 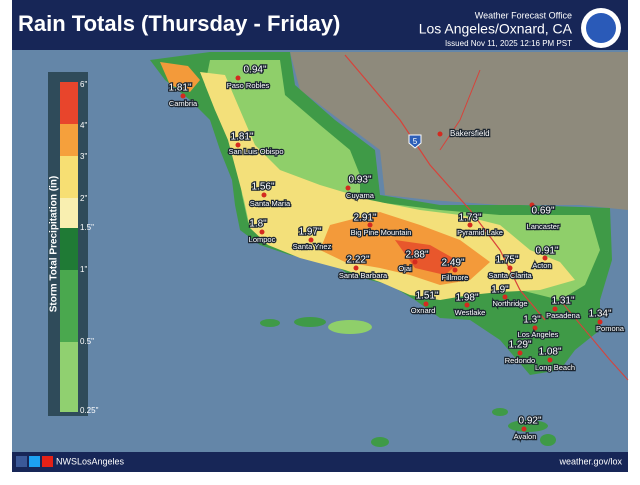 I want to click on footer-url: weather.gov/lox, so click(x=590, y=461).